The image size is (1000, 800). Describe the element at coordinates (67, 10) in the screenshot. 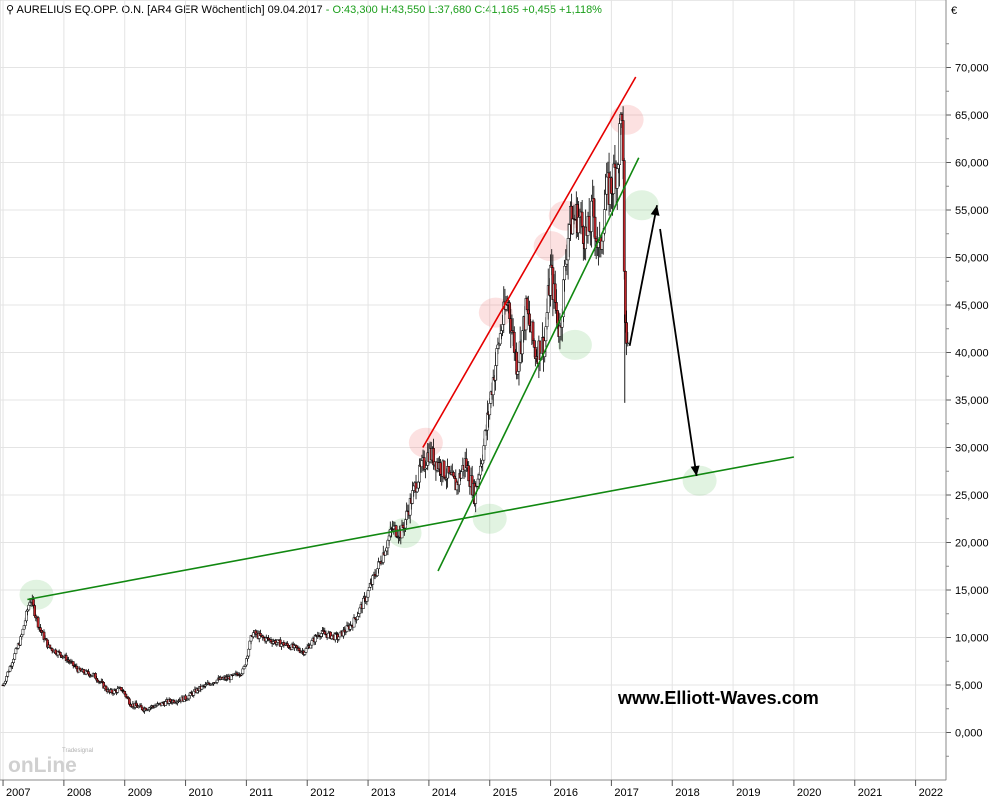

I see `instrument-name: AURELIUS EQ.OPP.` at that location.